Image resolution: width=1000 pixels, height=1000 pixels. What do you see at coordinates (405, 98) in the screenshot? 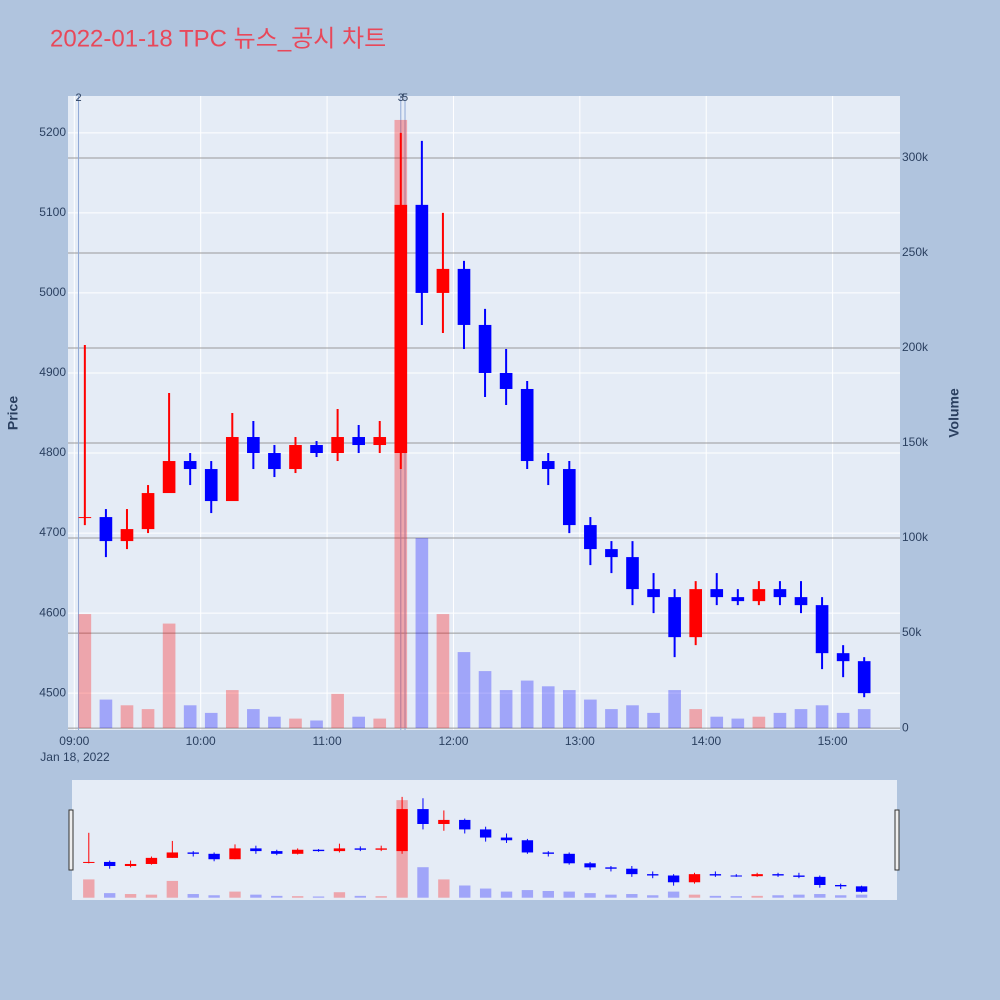
I see `annotation-label: 5` at bounding box center [405, 98].